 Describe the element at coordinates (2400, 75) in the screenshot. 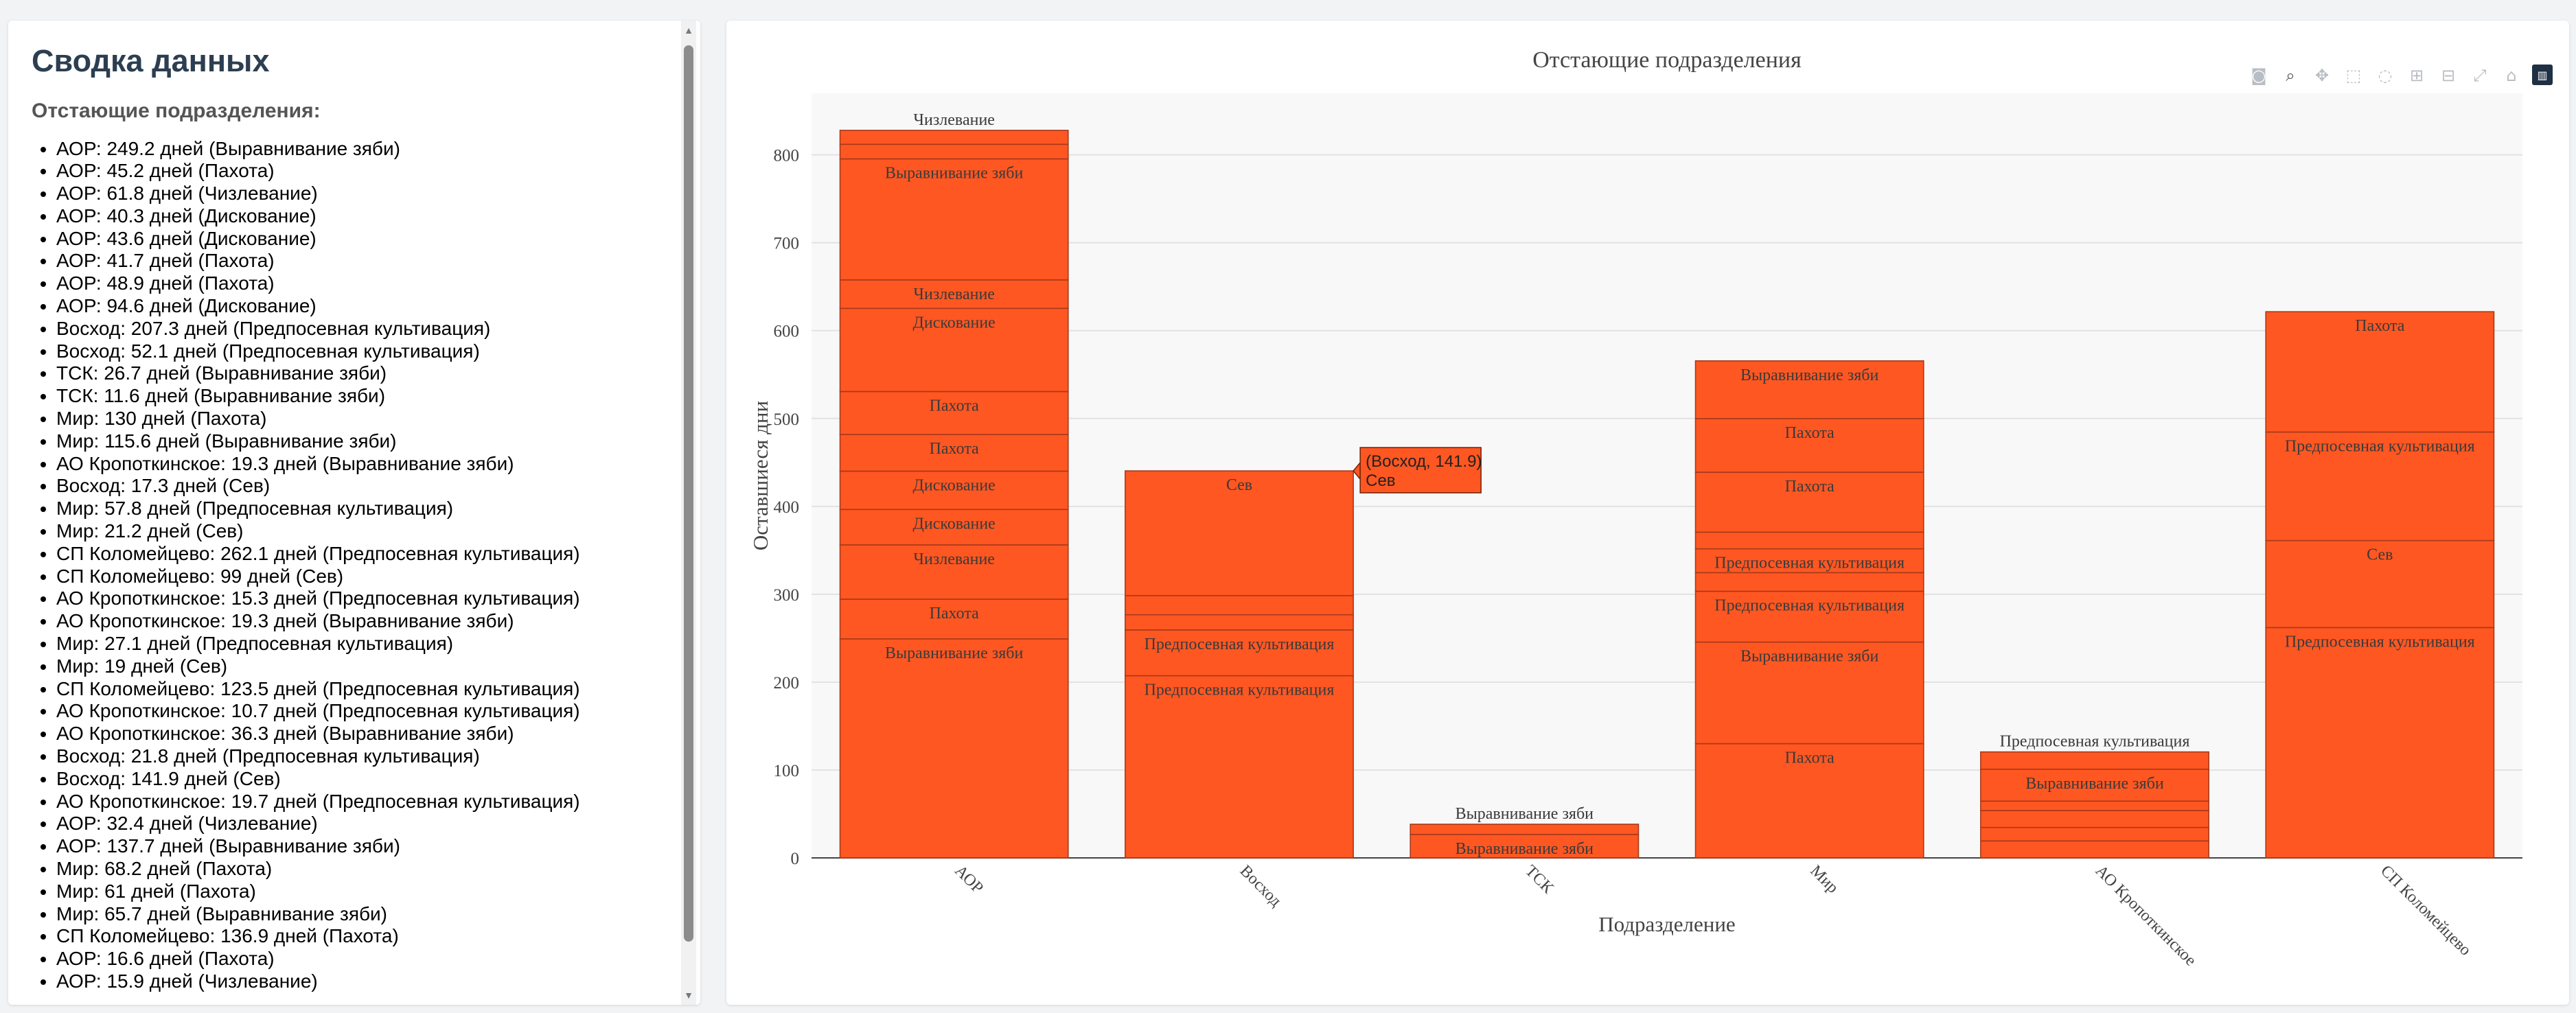

I see `chart-modebar: ◙ ⌕ ✥ ⬚ ◌ ⊞ ⊟ ⤢ ⌂ ▥` at that location.